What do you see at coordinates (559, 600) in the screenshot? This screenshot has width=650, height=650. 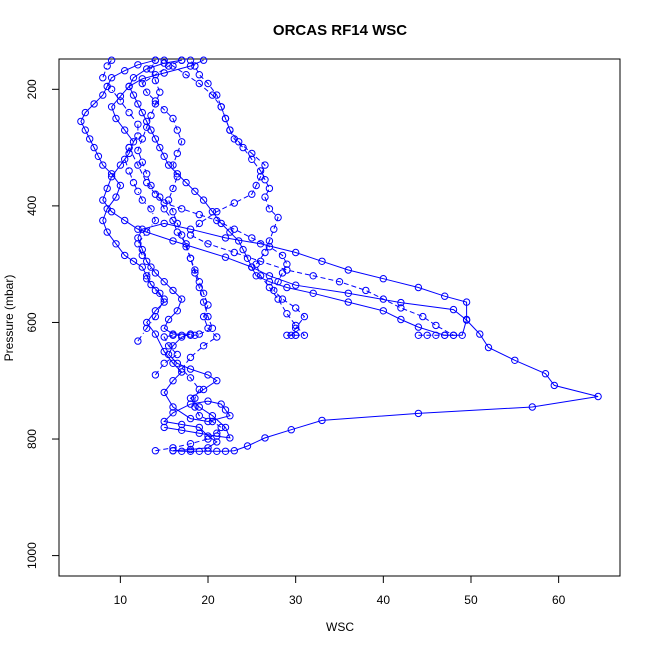 I see `x-tick-label: 60` at bounding box center [559, 600].